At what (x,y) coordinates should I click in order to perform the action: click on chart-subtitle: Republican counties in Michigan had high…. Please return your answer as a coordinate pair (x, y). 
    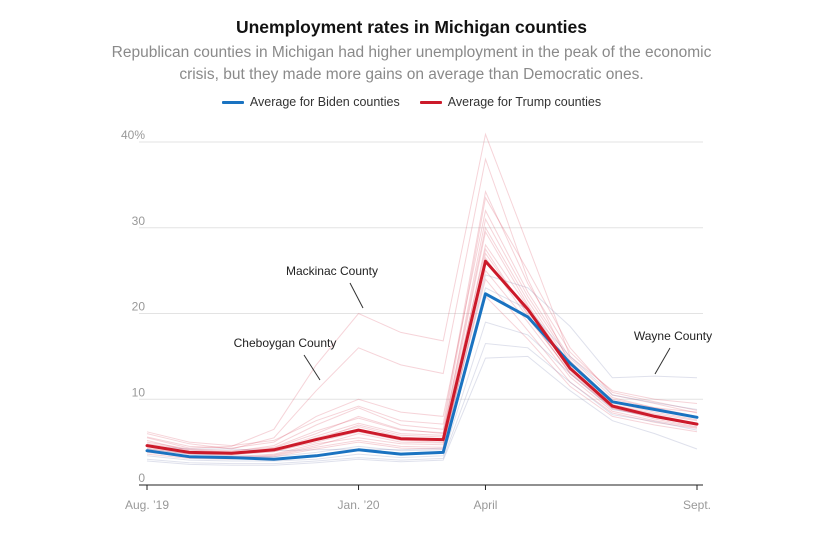
    Looking at the image, I should click on (411, 63).